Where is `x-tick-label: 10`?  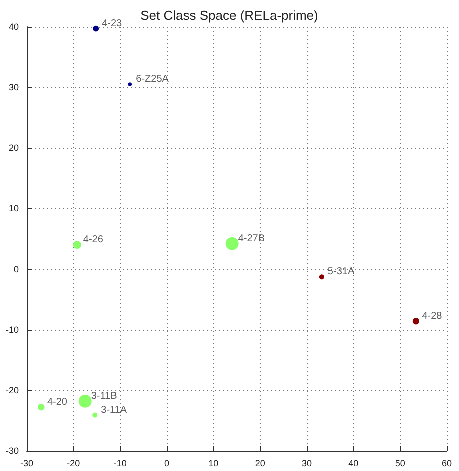 x-tick-label: 10 is located at coordinates (213, 463).